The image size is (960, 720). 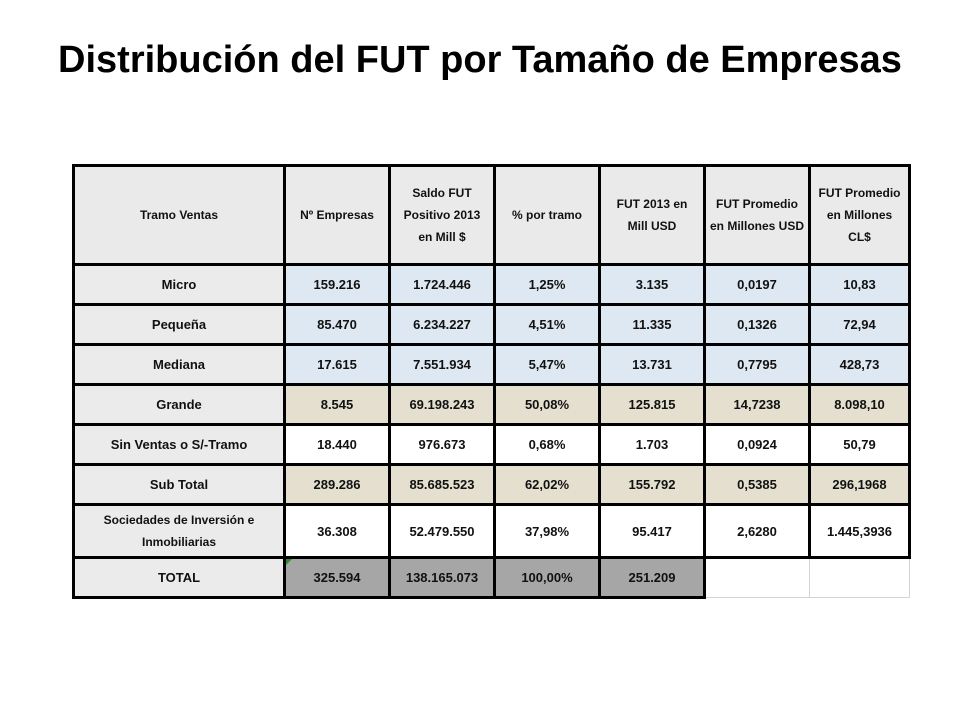 What do you see at coordinates (289, 562) in the screenshot?
I see `cell-marker-icon` at bounding box center [289, 562].